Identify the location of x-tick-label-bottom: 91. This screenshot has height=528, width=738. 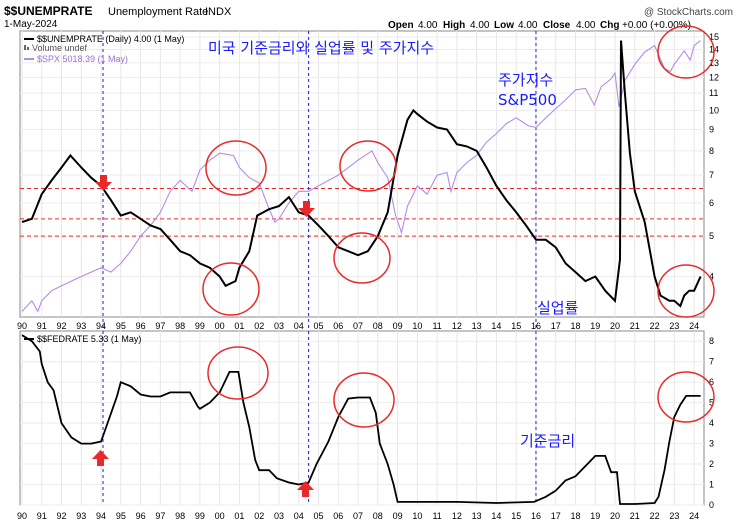
(42, 516).